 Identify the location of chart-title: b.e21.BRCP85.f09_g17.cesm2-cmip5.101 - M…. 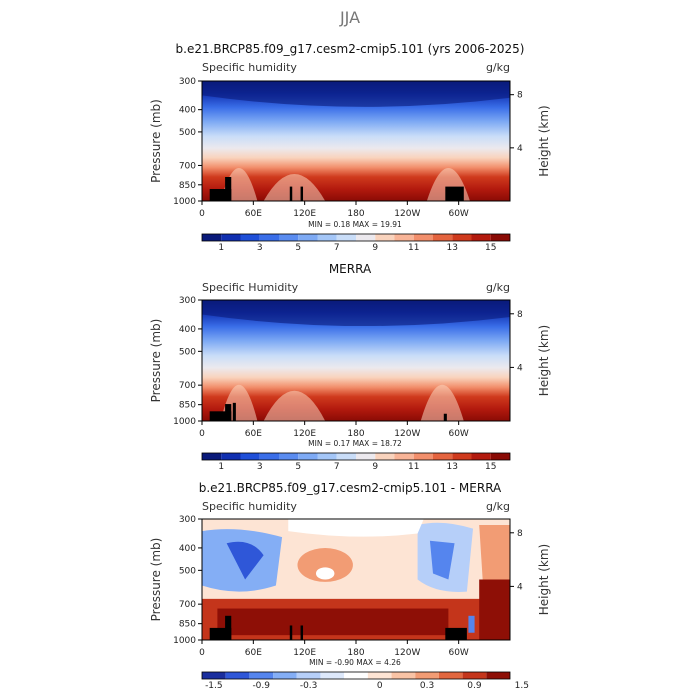
(350, 488).